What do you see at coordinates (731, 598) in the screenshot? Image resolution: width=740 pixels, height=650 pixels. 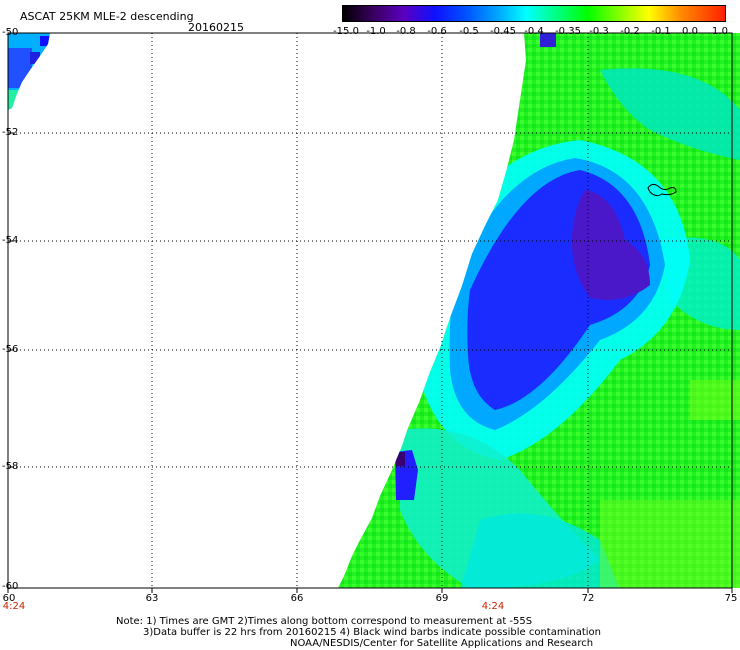 I see `lon-label: 75` at bounding box center [731, 598].